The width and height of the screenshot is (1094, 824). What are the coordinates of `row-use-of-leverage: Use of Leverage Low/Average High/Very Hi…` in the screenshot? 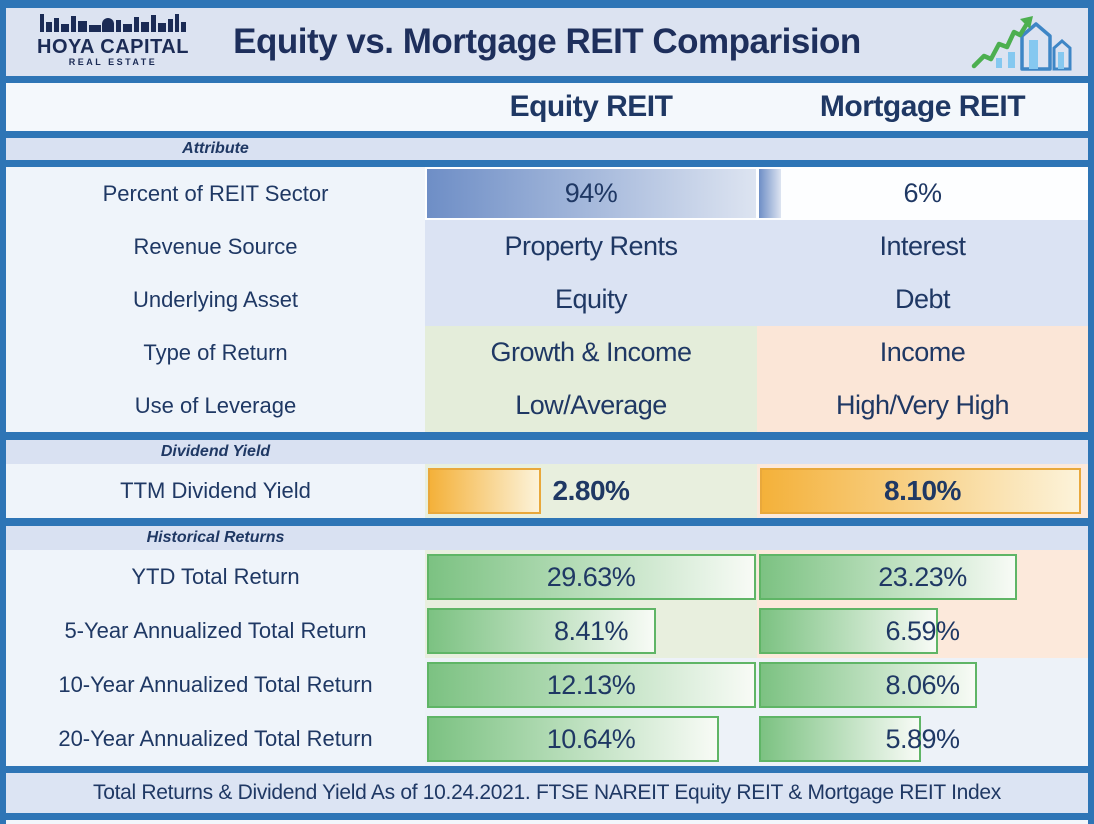 It's located at (547, 405).